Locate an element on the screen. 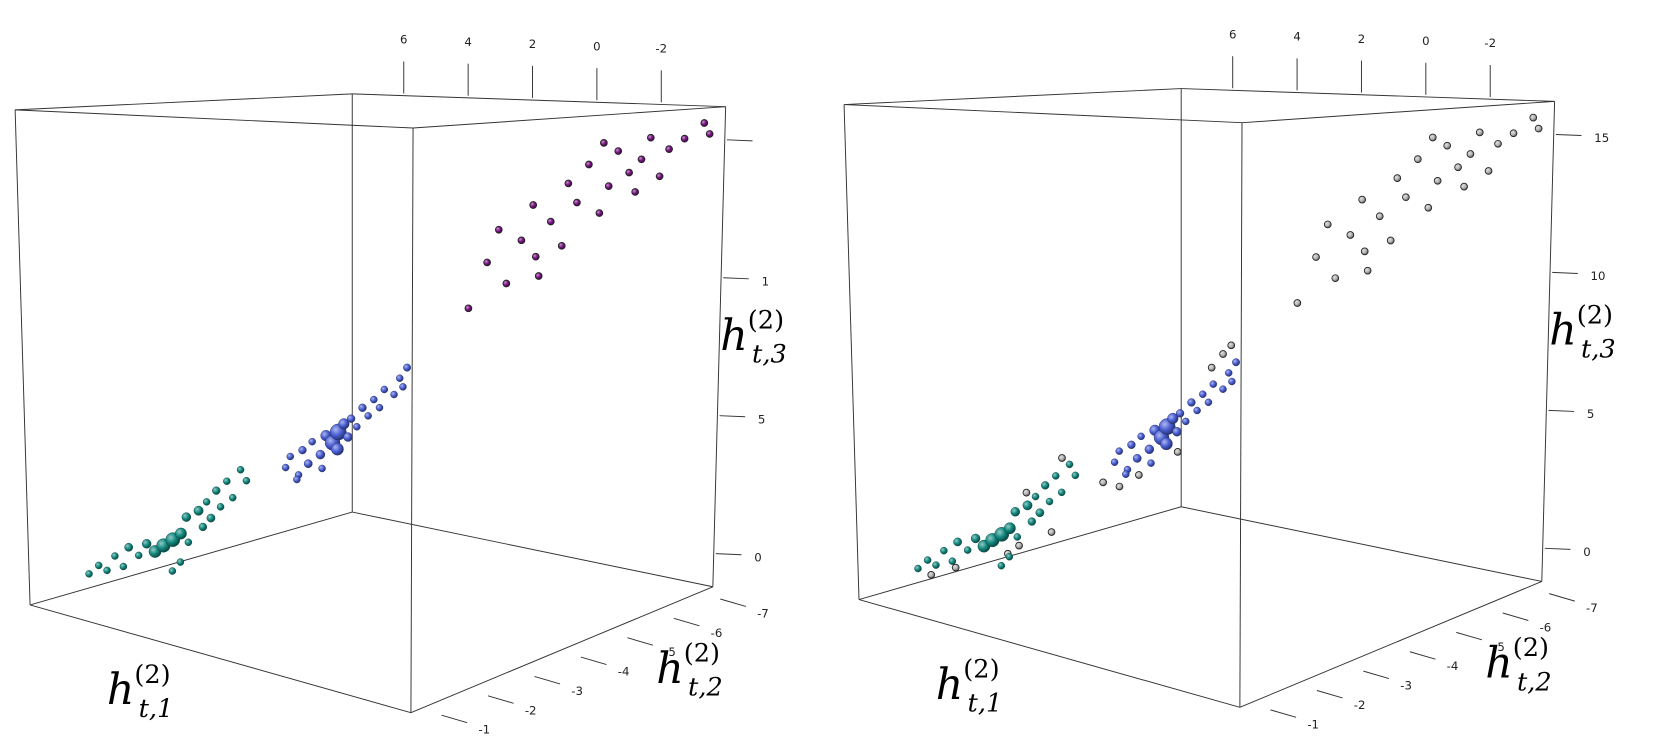 The image size is (1654, 750). x-tick-label: 4 is located at coordinates (467, 42).